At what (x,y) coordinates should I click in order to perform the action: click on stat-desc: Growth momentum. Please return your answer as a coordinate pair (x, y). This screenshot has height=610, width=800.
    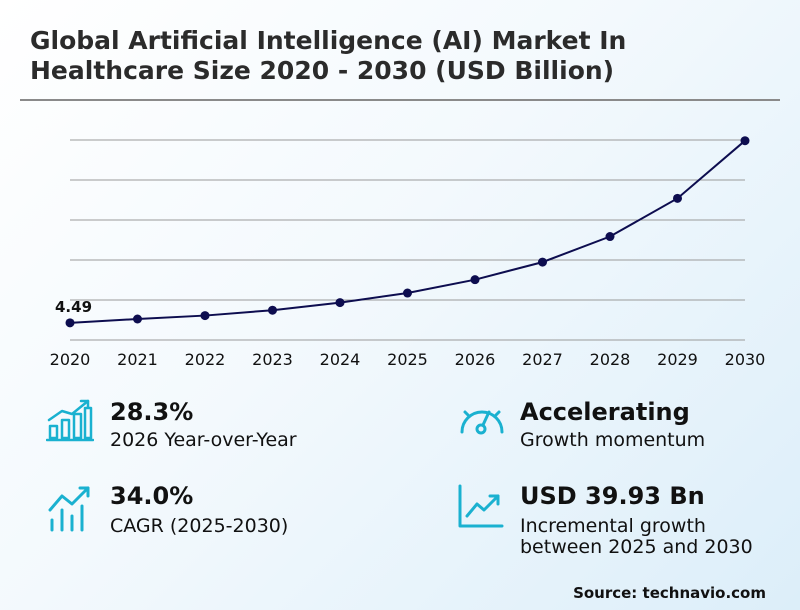
    Looking at the image, I should click on (613, 440).